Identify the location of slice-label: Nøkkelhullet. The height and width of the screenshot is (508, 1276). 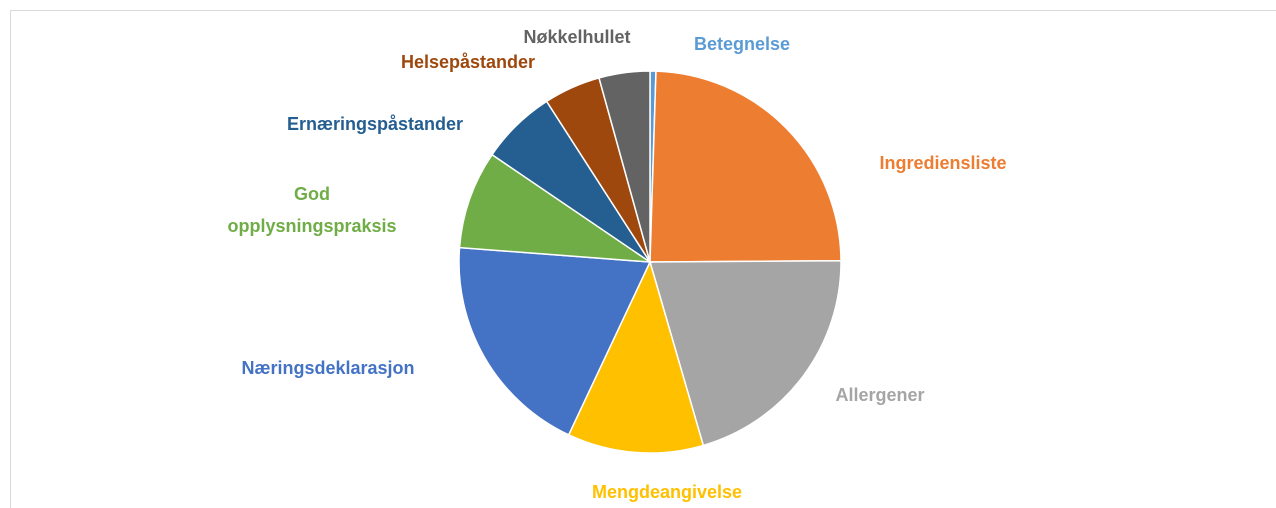
(577, 37).